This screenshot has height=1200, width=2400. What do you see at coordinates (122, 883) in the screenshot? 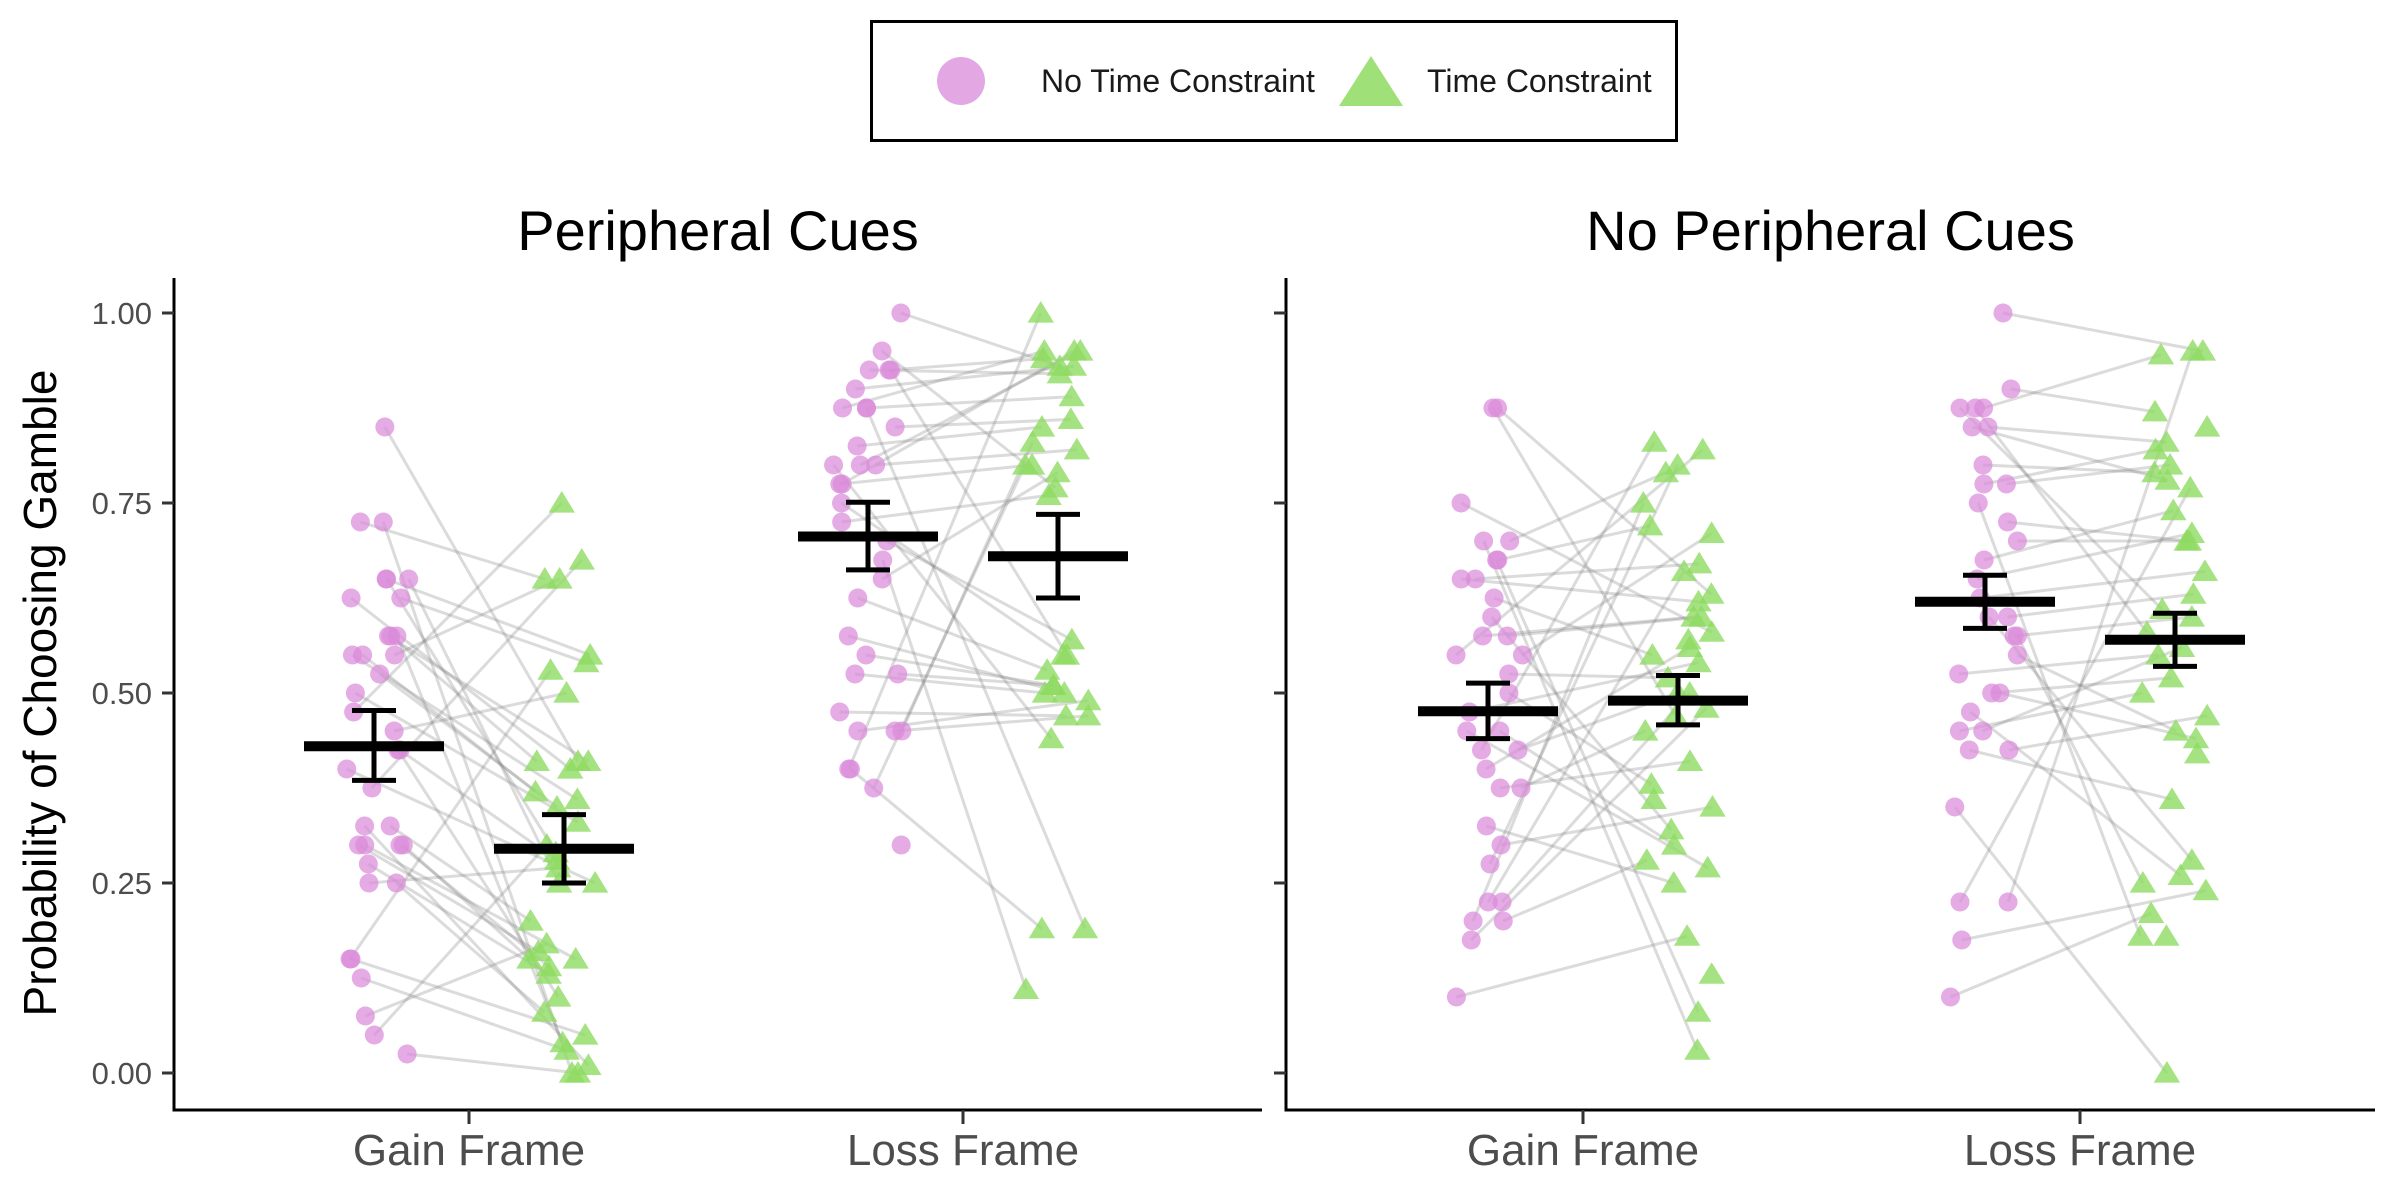
I see `y-tick-label: 0.25` at bounding box center [122, 883].